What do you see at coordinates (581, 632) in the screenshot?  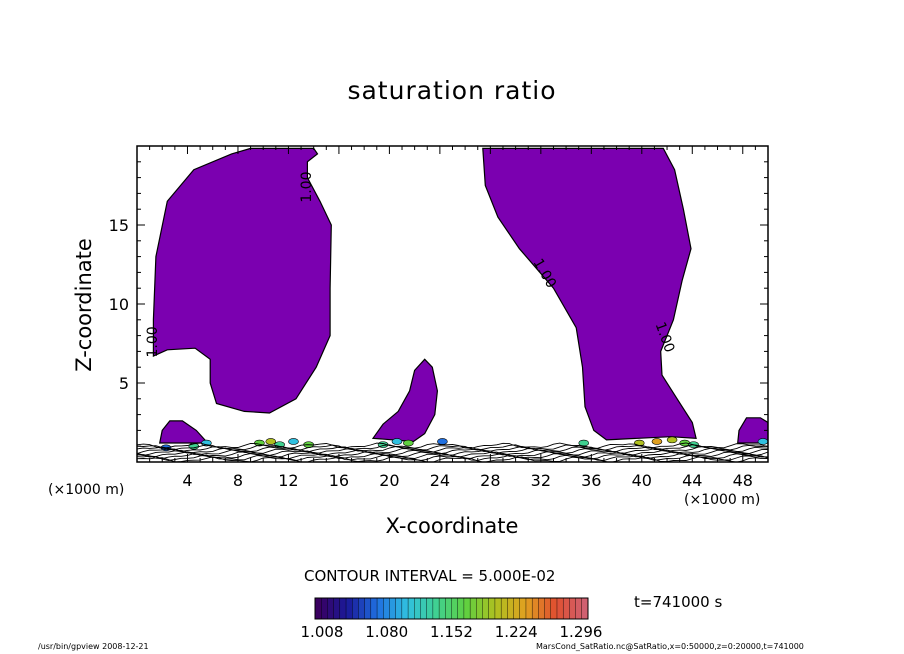 I see `colorbar-tick-label: 1.296` at bounding box center [581, 632].